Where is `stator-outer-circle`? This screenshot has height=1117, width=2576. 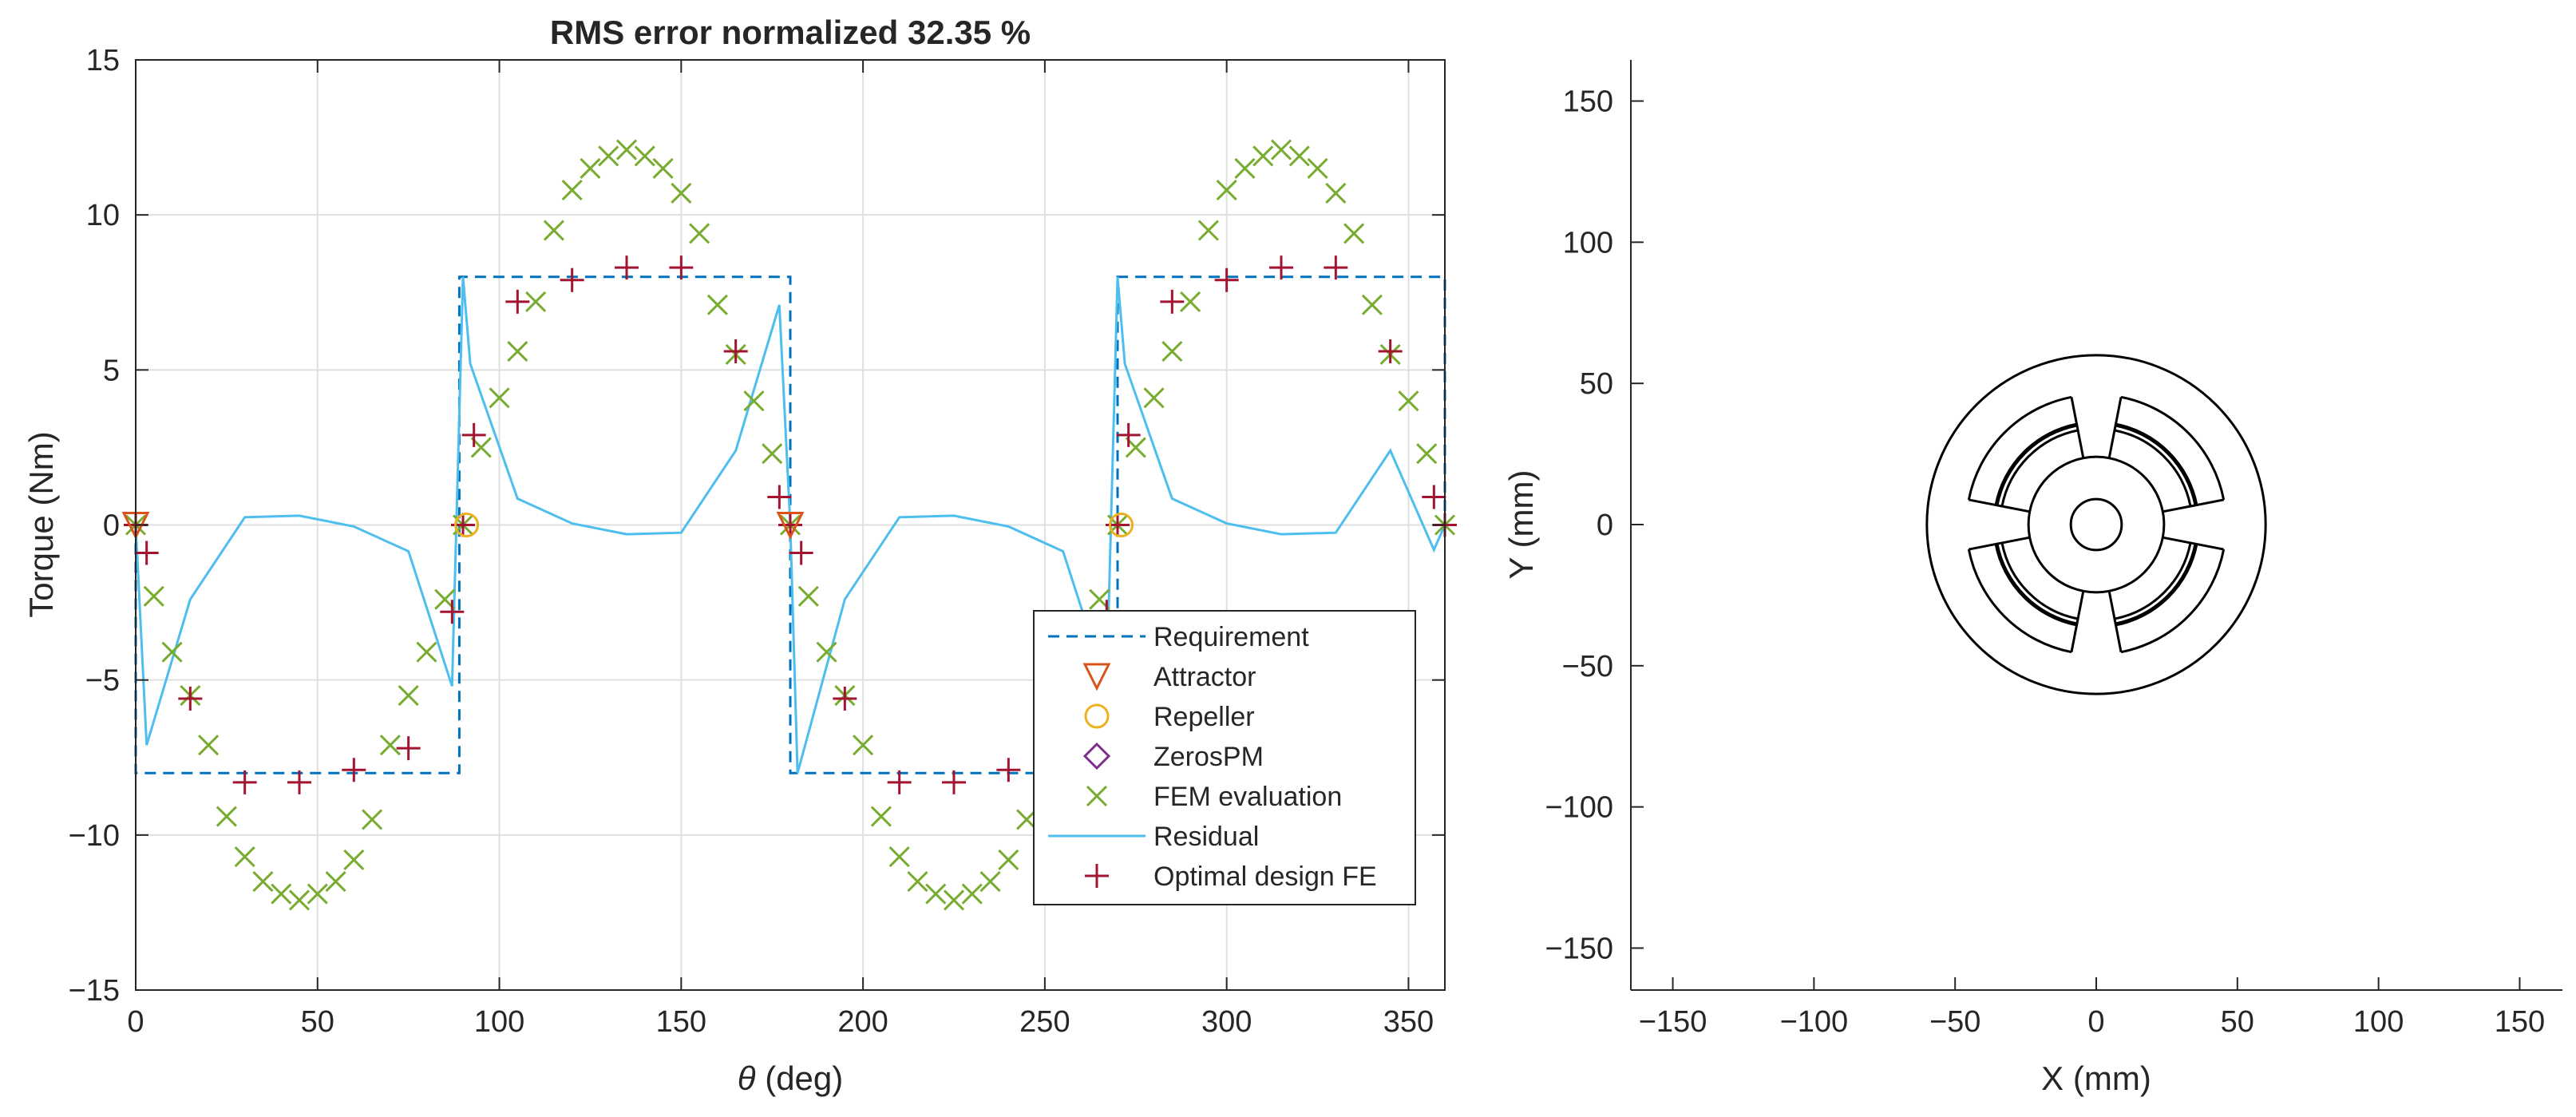 stator-outer-circle is located at coordinates (2096, 525).